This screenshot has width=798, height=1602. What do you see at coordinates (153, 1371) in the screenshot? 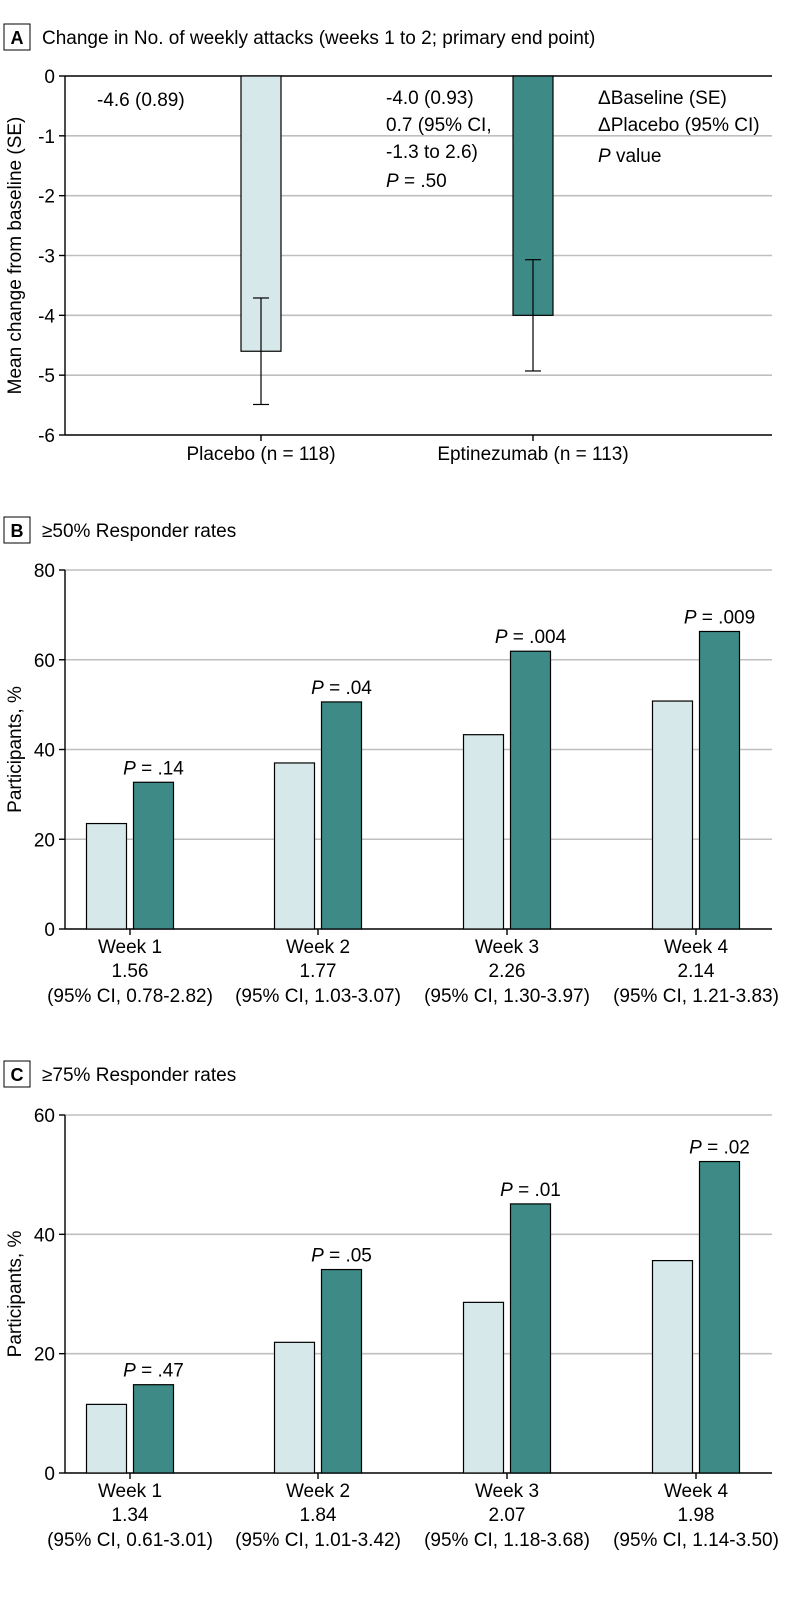
I see `p-value-label: P = .47` at bounding box center [153, 1371].